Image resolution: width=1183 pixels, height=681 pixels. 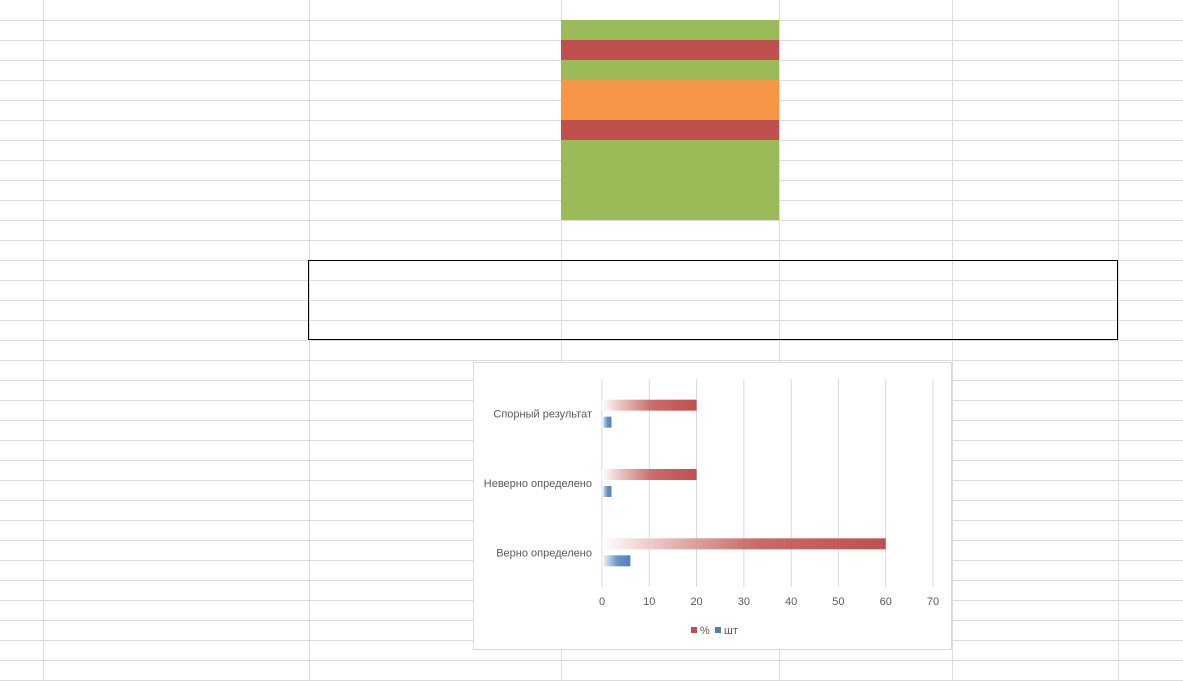 I want to click on y-category-label: Спорный результат, so click(x=542, y=415).